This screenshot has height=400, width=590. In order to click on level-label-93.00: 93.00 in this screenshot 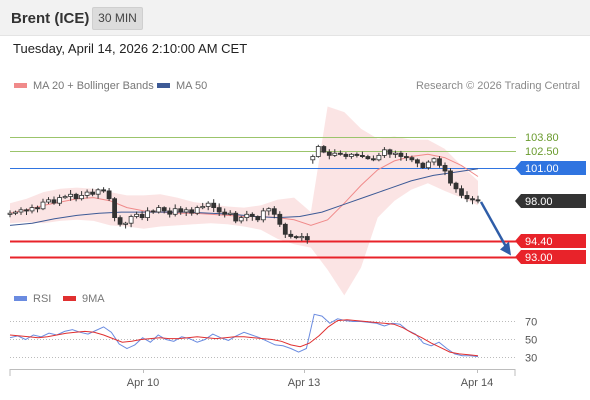, I will do `click(539, 258)`.